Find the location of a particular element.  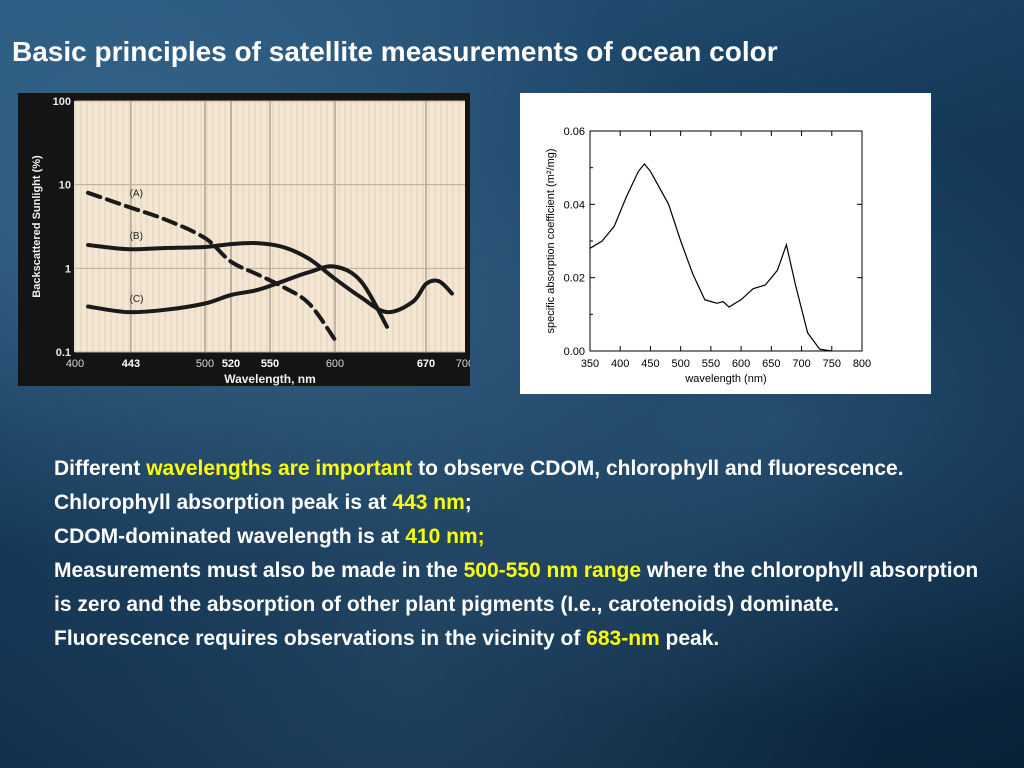

body-line: CDOM-dominated wavelength is at 410 nm; is located at coordinates (519, 537).